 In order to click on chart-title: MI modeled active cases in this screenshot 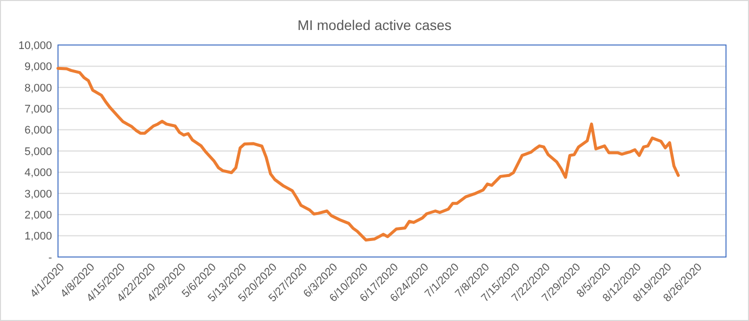, I will do `click(374, 25)`.